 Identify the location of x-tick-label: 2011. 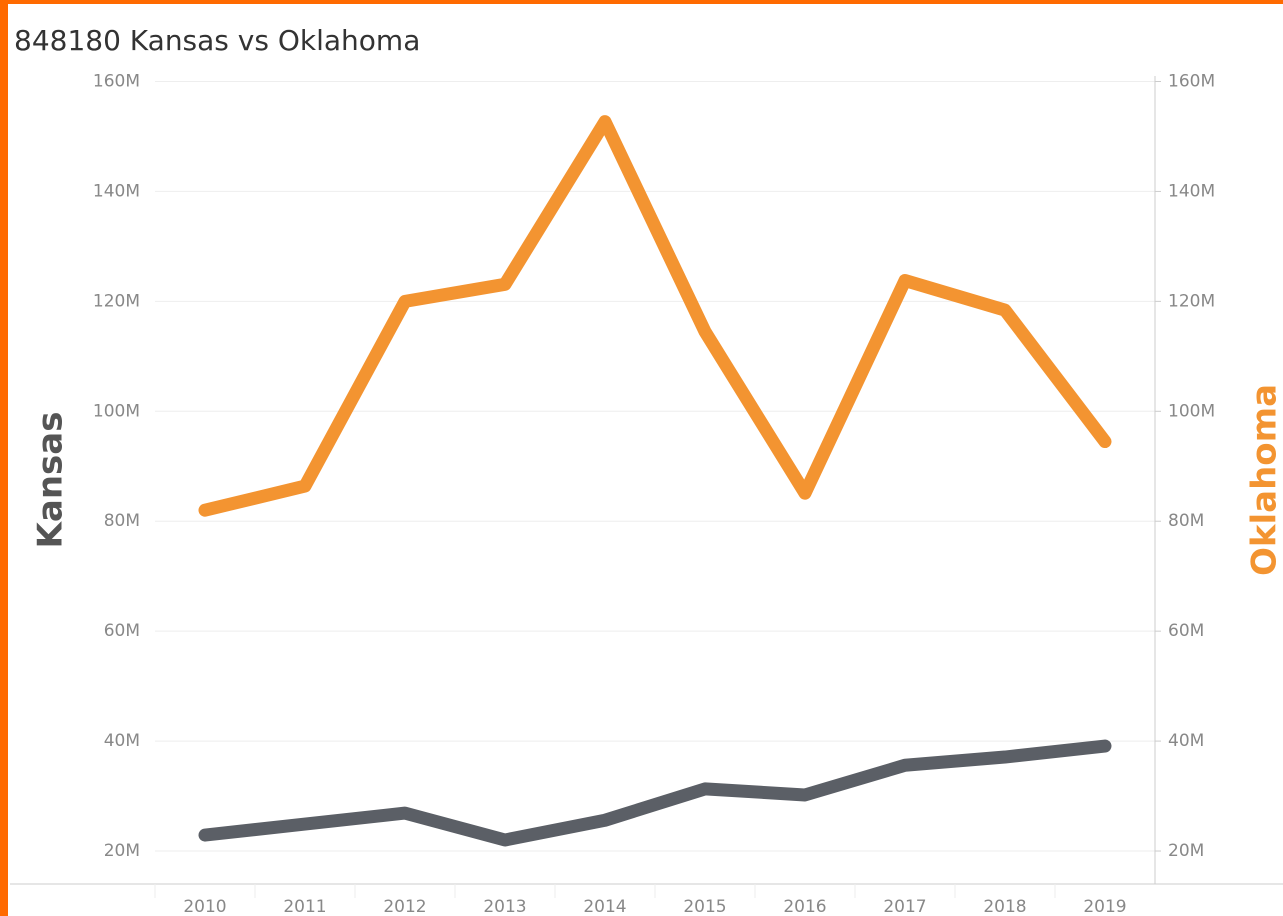
(304, 906).